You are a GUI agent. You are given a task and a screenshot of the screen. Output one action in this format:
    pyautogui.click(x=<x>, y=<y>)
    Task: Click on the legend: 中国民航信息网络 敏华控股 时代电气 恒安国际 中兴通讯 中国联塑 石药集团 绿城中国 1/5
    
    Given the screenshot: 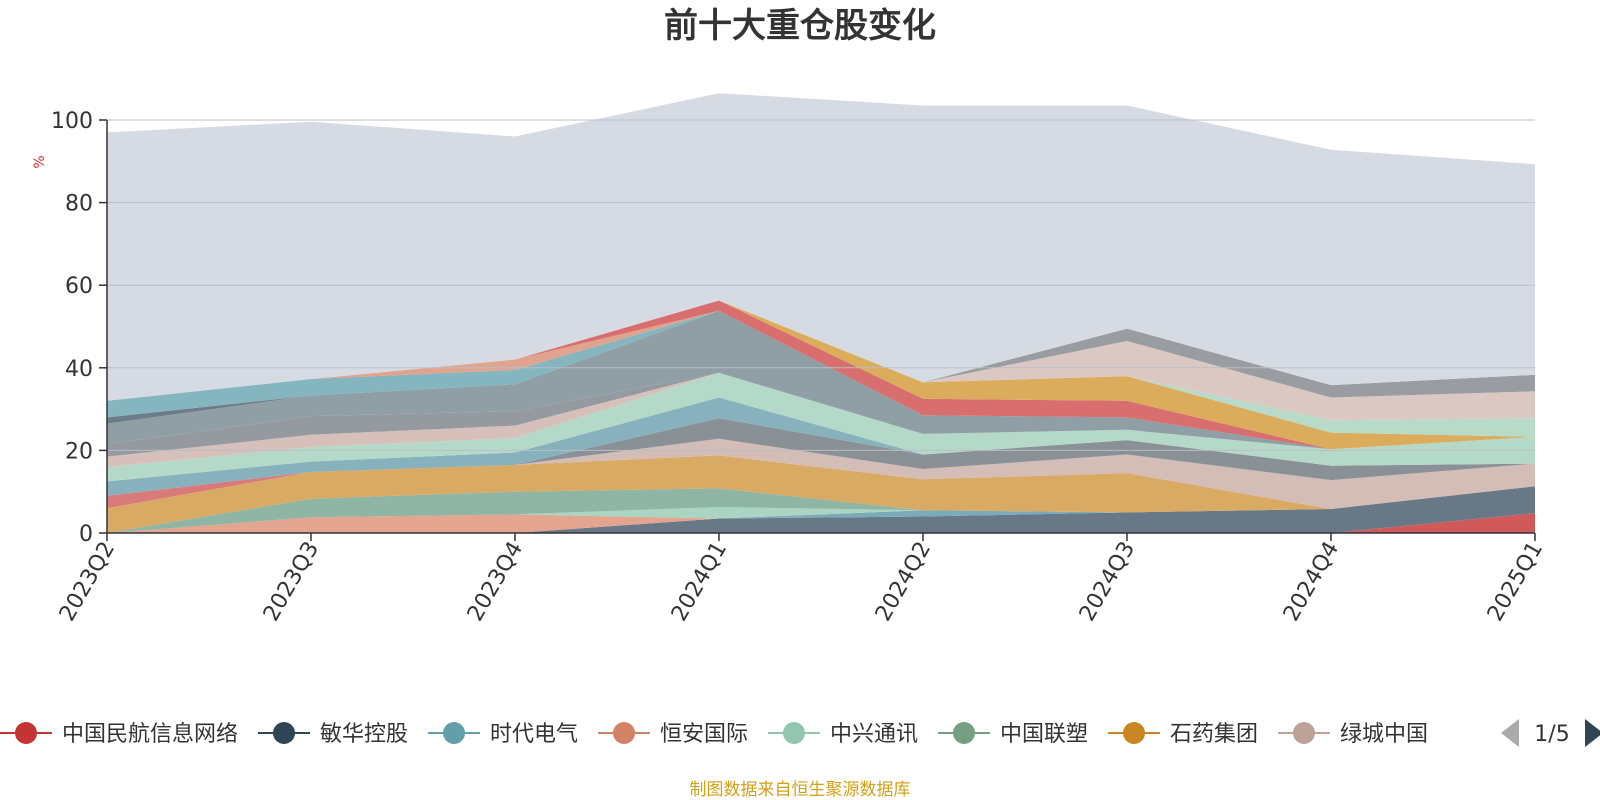 What is the action you would take?
    pyautogui.click(x=800, y=733)
    